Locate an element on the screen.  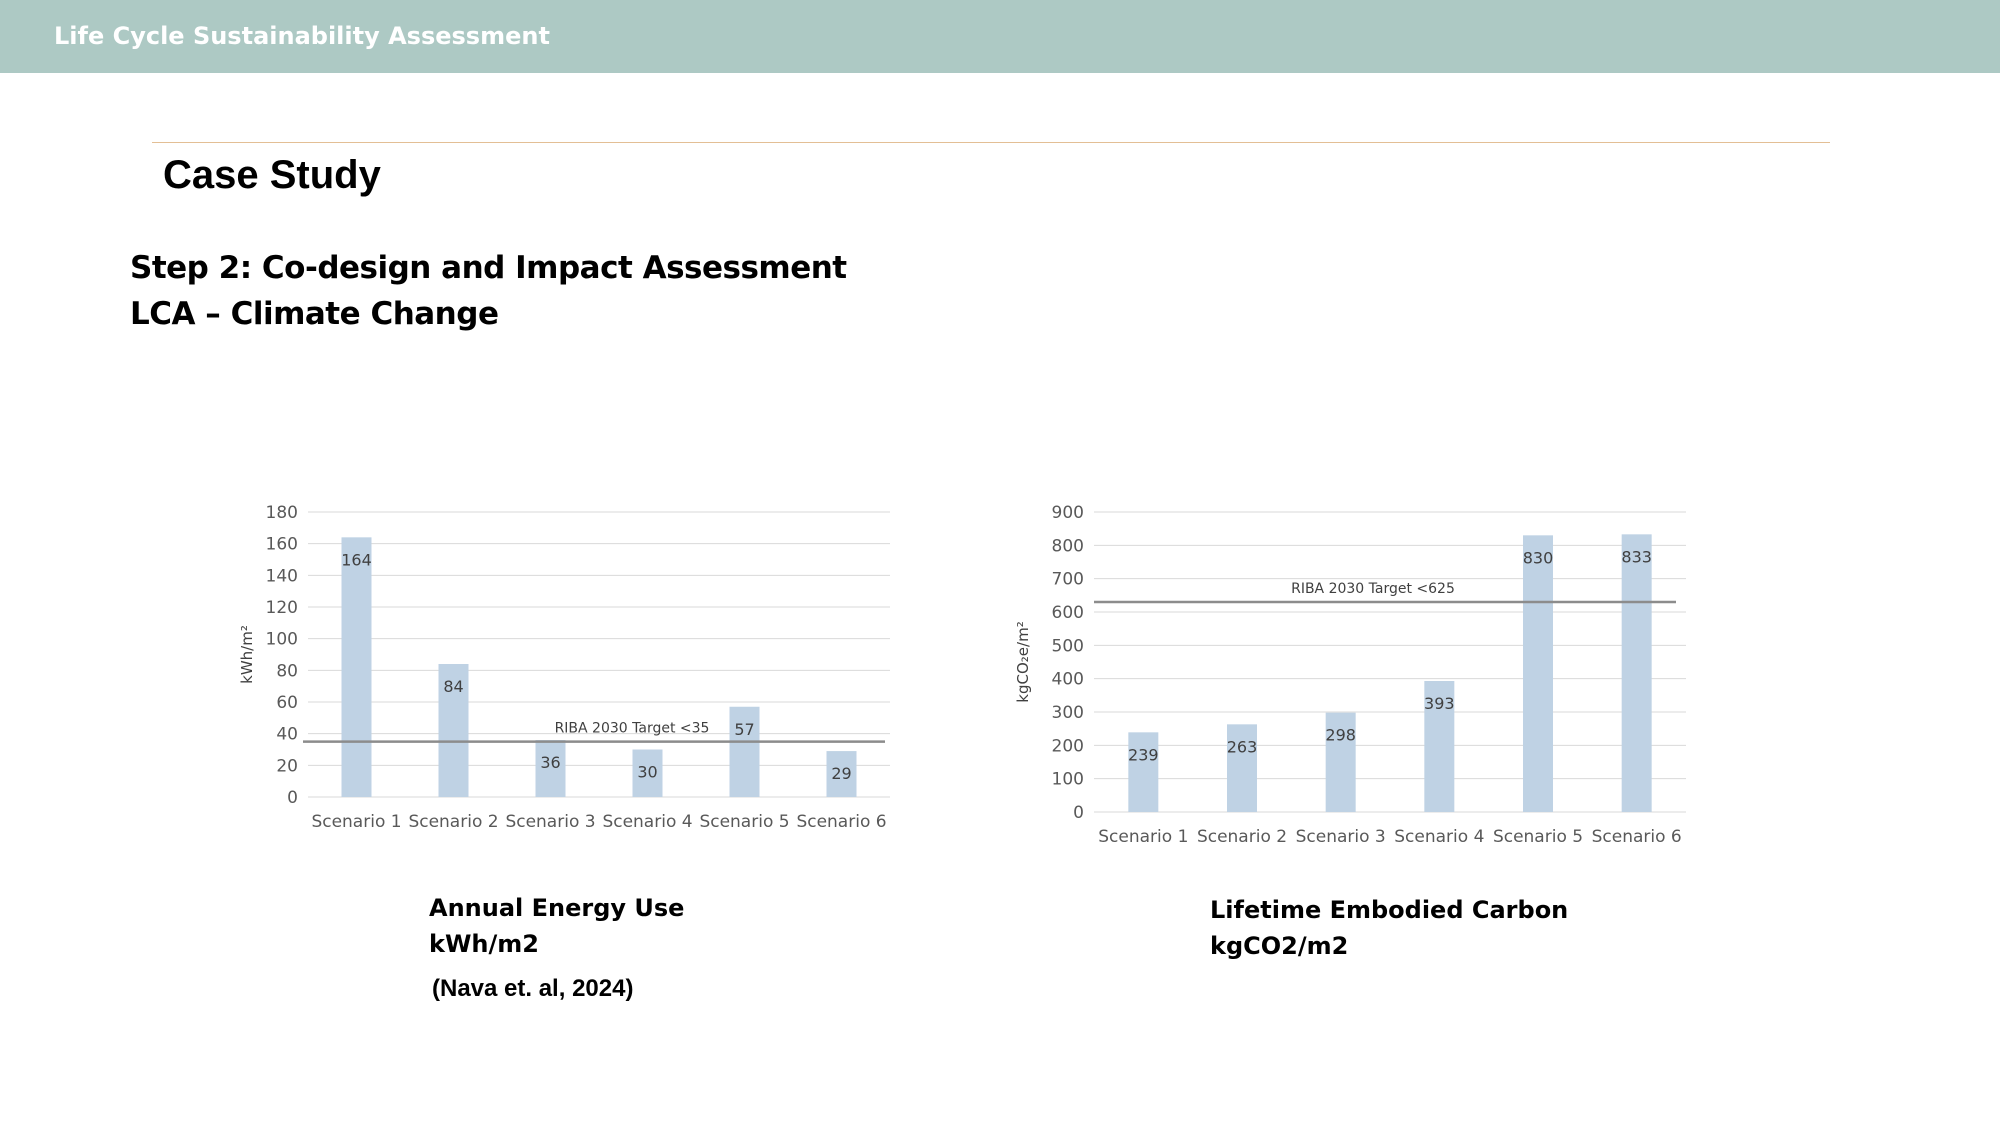
y-tick-label: 180 is located at coordinates (282, 513).